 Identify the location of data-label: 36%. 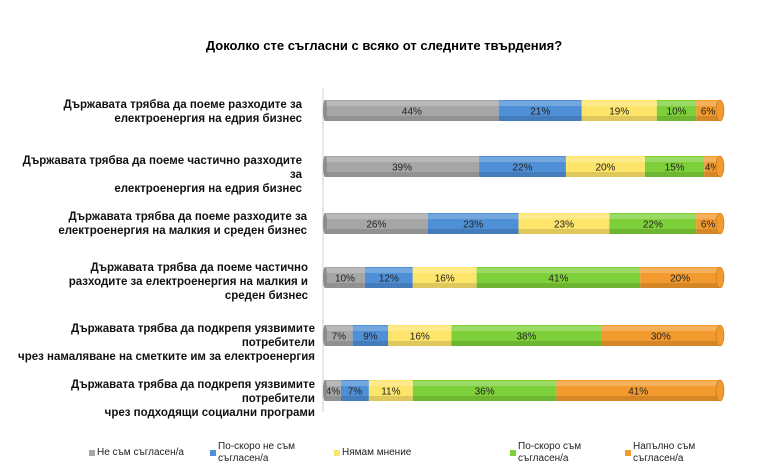
(485, 392).